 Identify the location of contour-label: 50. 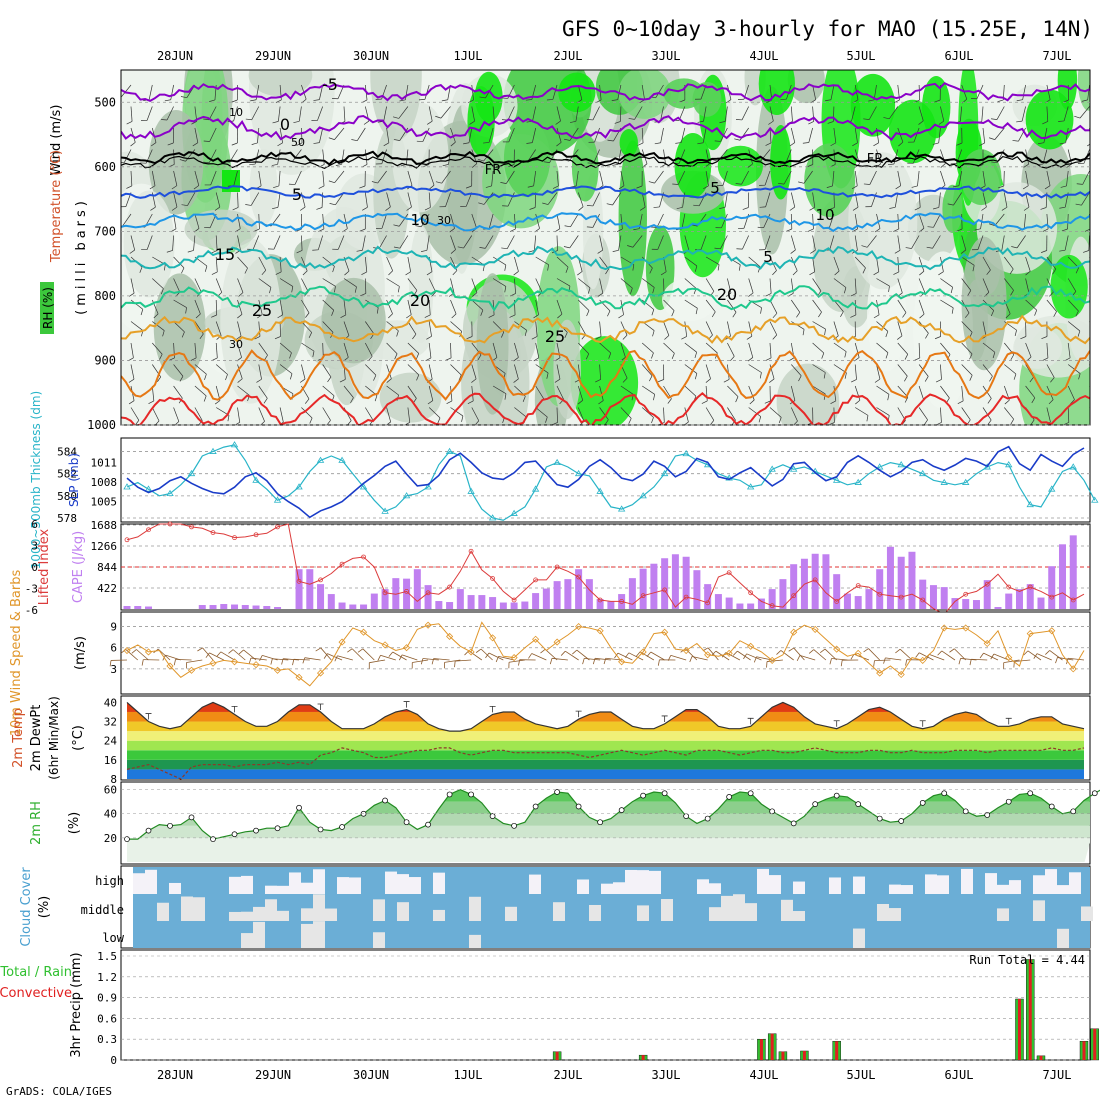
(298, 142).